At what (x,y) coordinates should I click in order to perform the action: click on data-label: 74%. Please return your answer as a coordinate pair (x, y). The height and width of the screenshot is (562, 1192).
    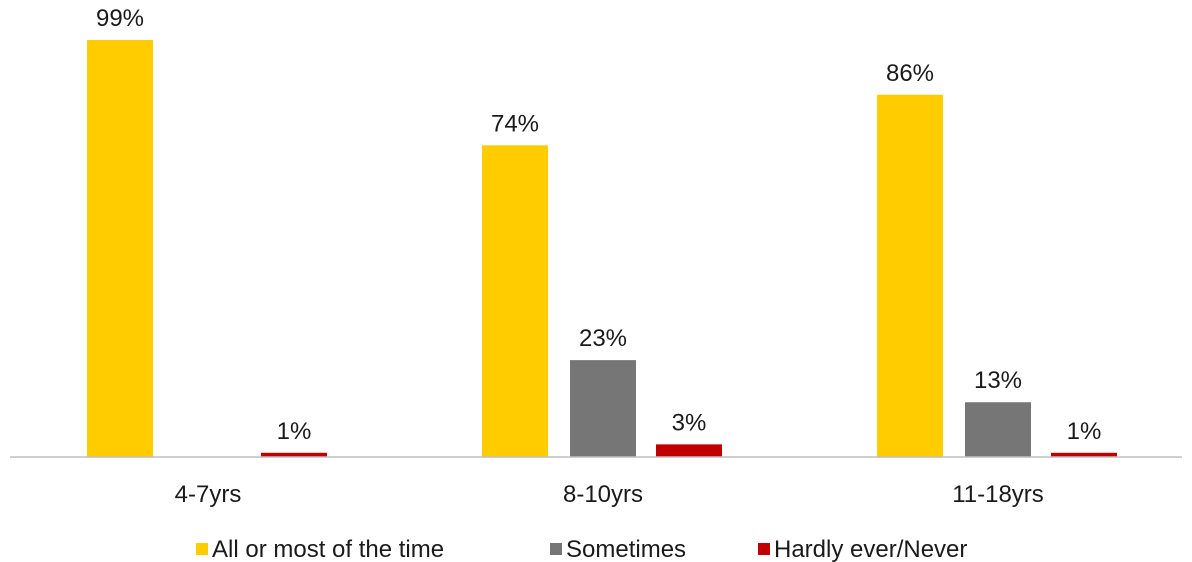
    Looking at the image, I should click on (515, 123).